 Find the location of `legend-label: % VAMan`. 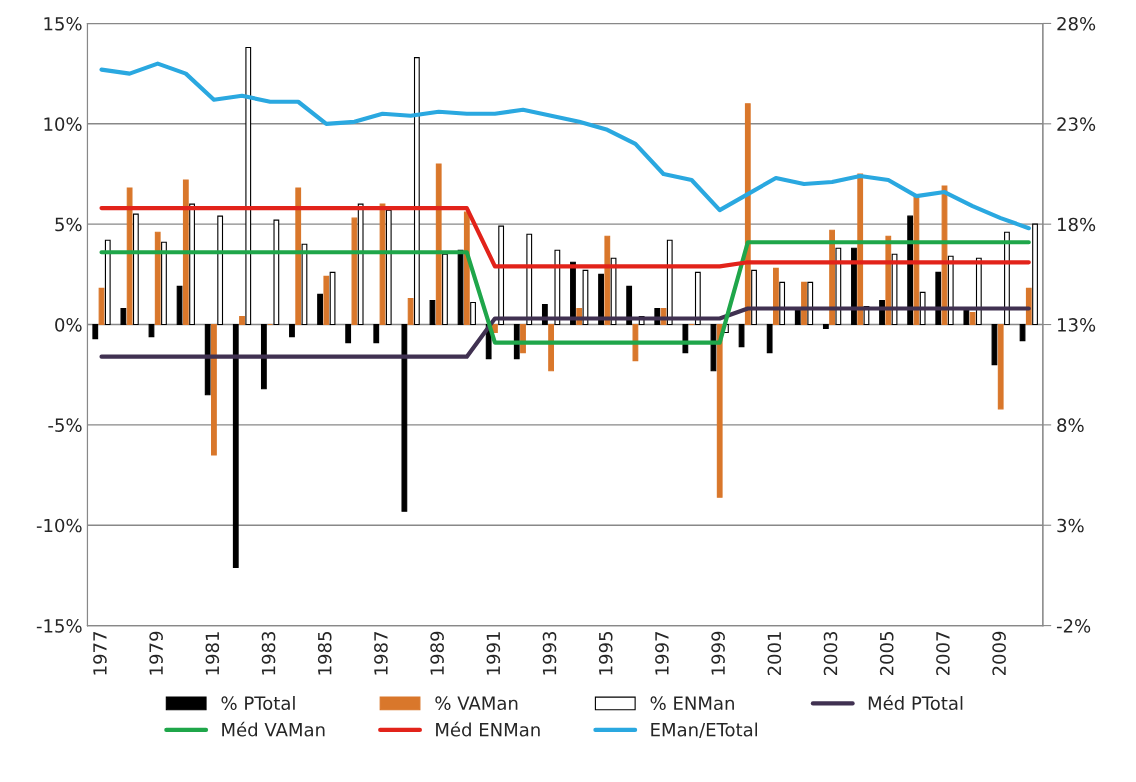

legend-label: % VAMan is located at coordinates (476, 703).